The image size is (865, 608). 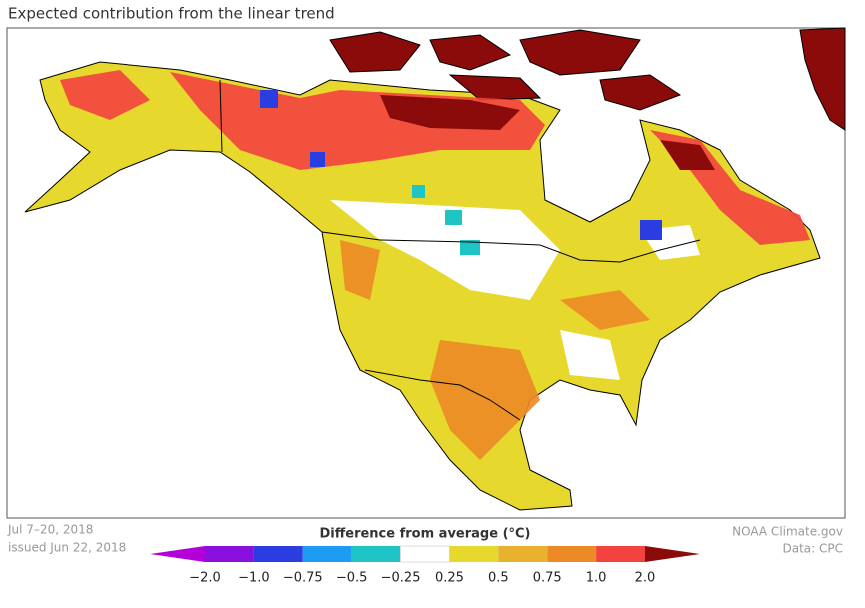 I want to click on legend-tick-label: −1.0, so click(x=254, y=578).